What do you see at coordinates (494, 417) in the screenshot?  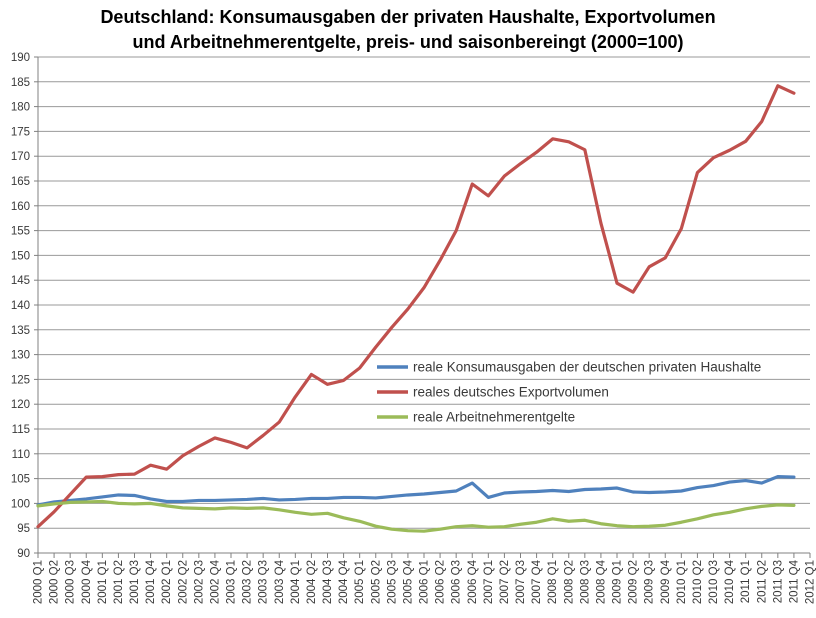 I see `legend-label-arbeitnehmerentgelte: reale Arbeitnehmerentgelte` at bounding box center [494, 417].